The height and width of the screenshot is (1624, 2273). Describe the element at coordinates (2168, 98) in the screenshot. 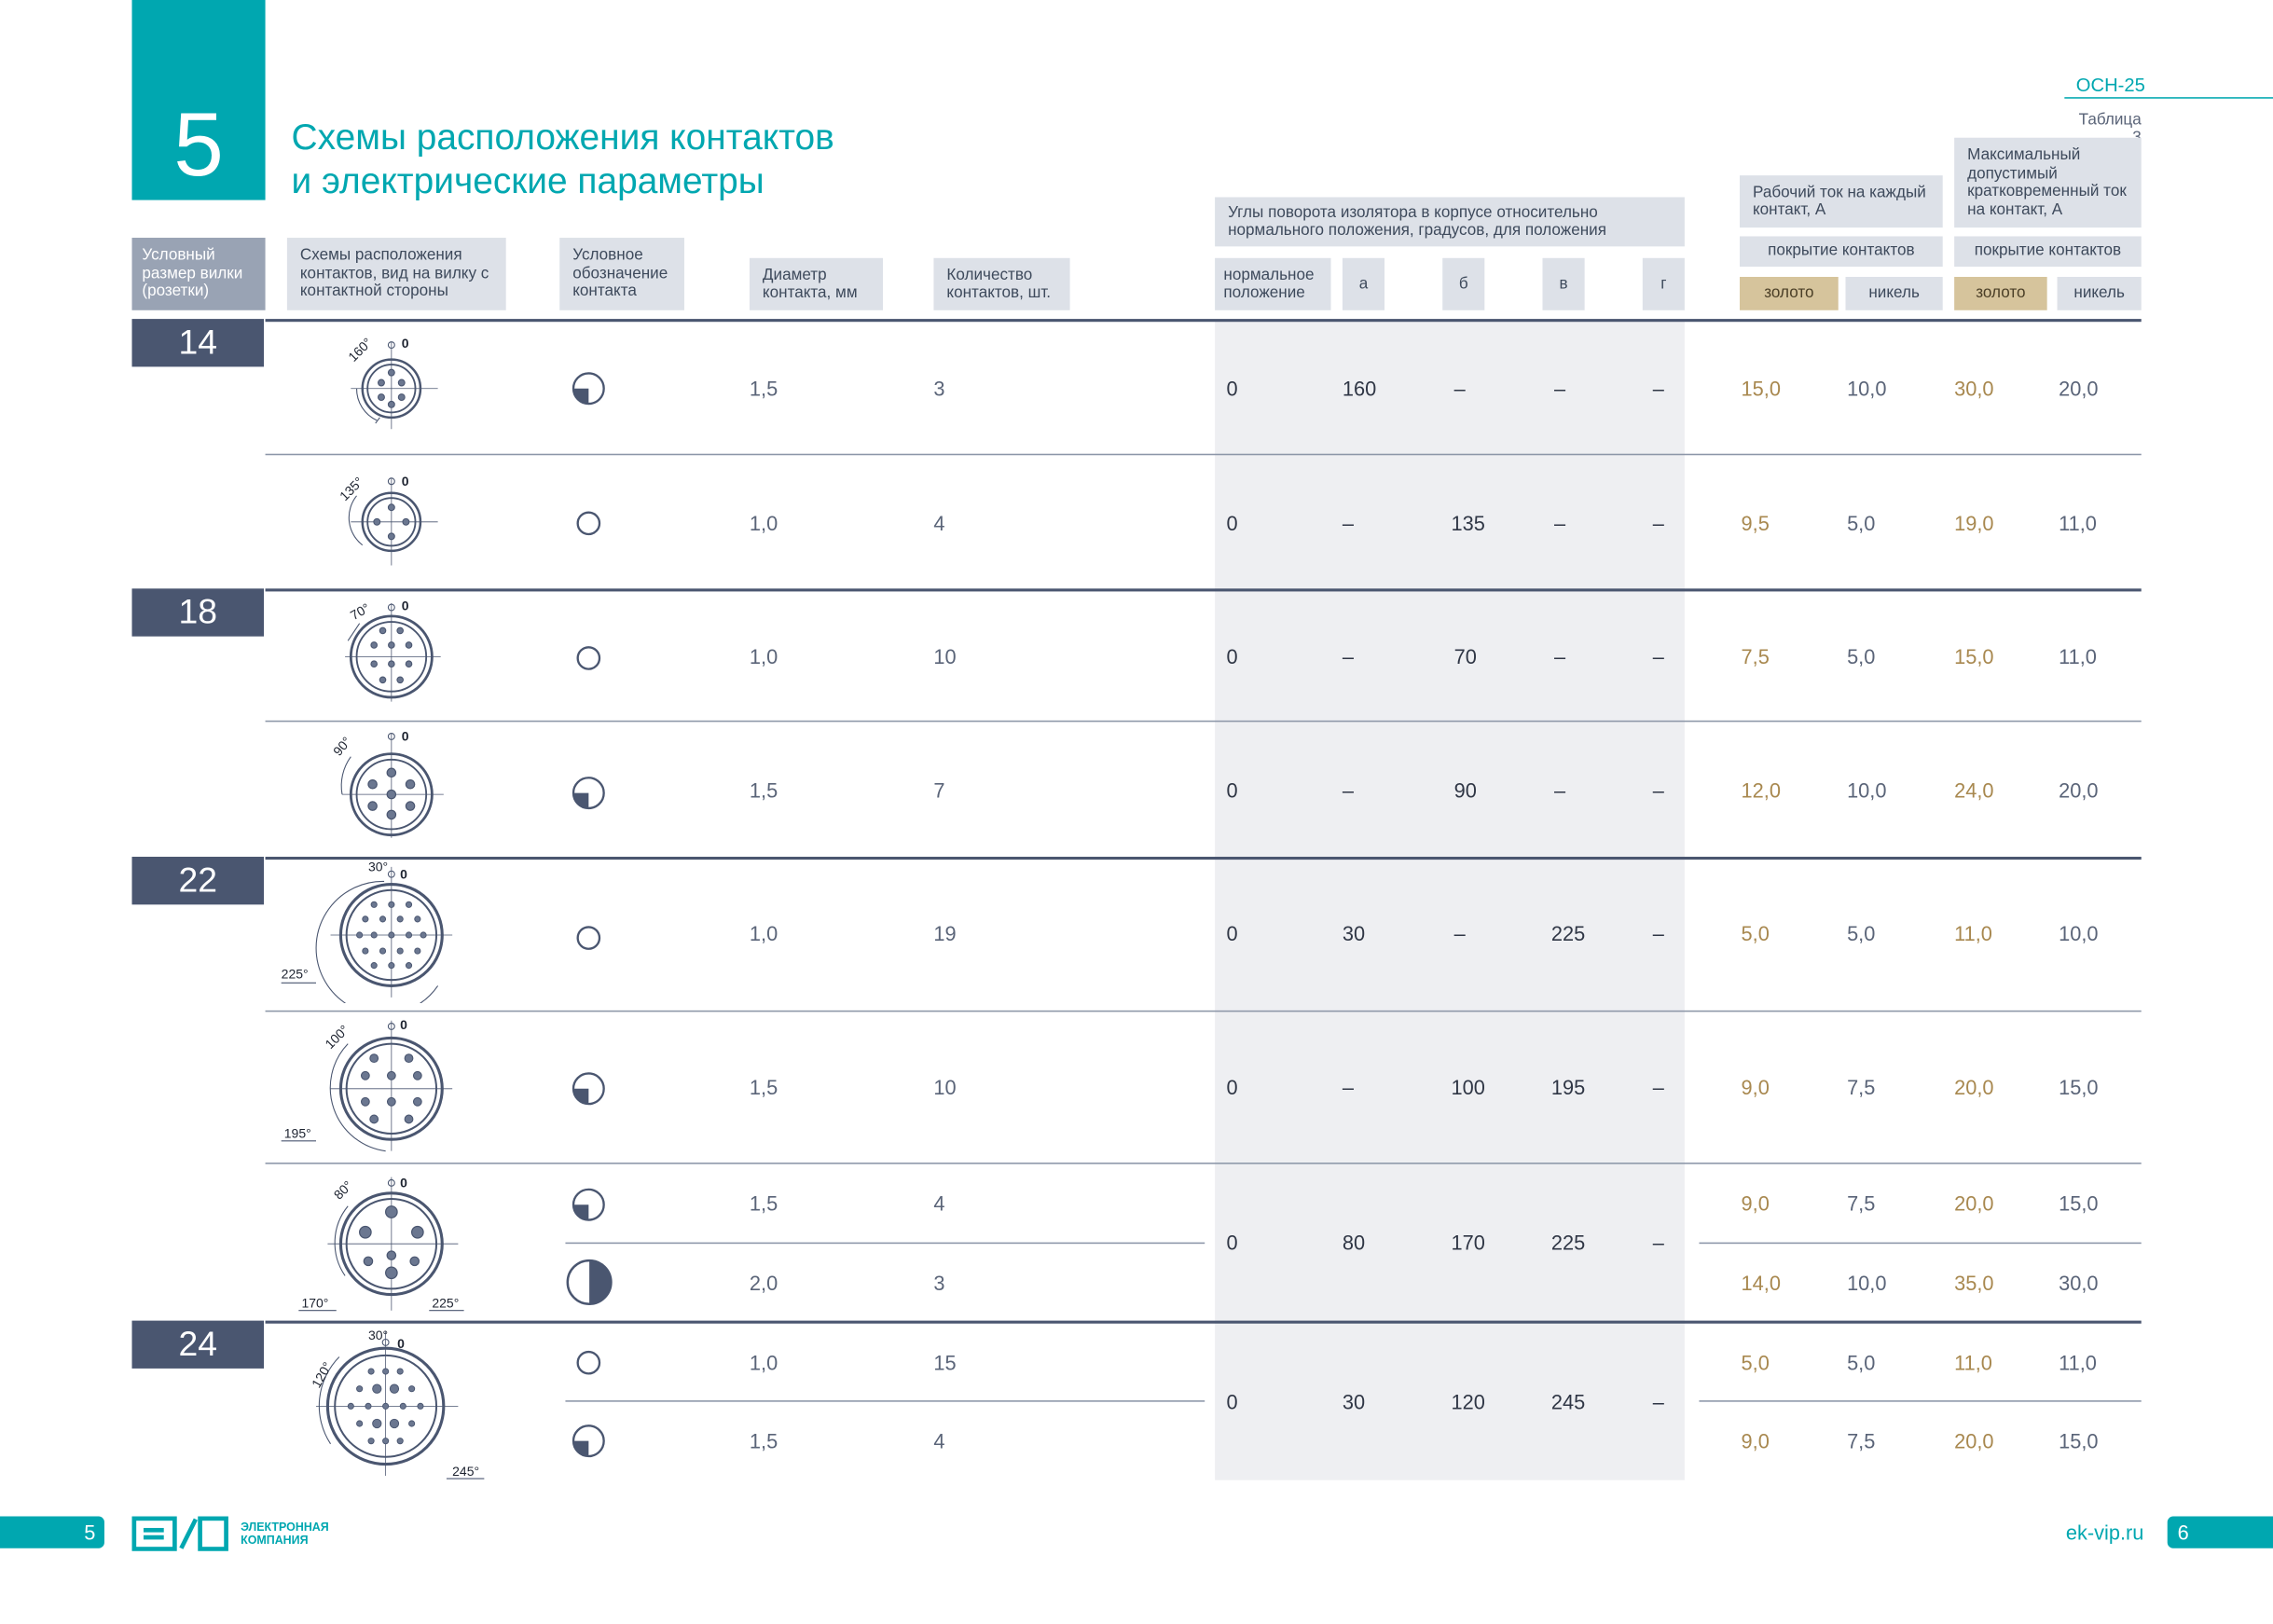

I see `doc-code-underline` at that location.